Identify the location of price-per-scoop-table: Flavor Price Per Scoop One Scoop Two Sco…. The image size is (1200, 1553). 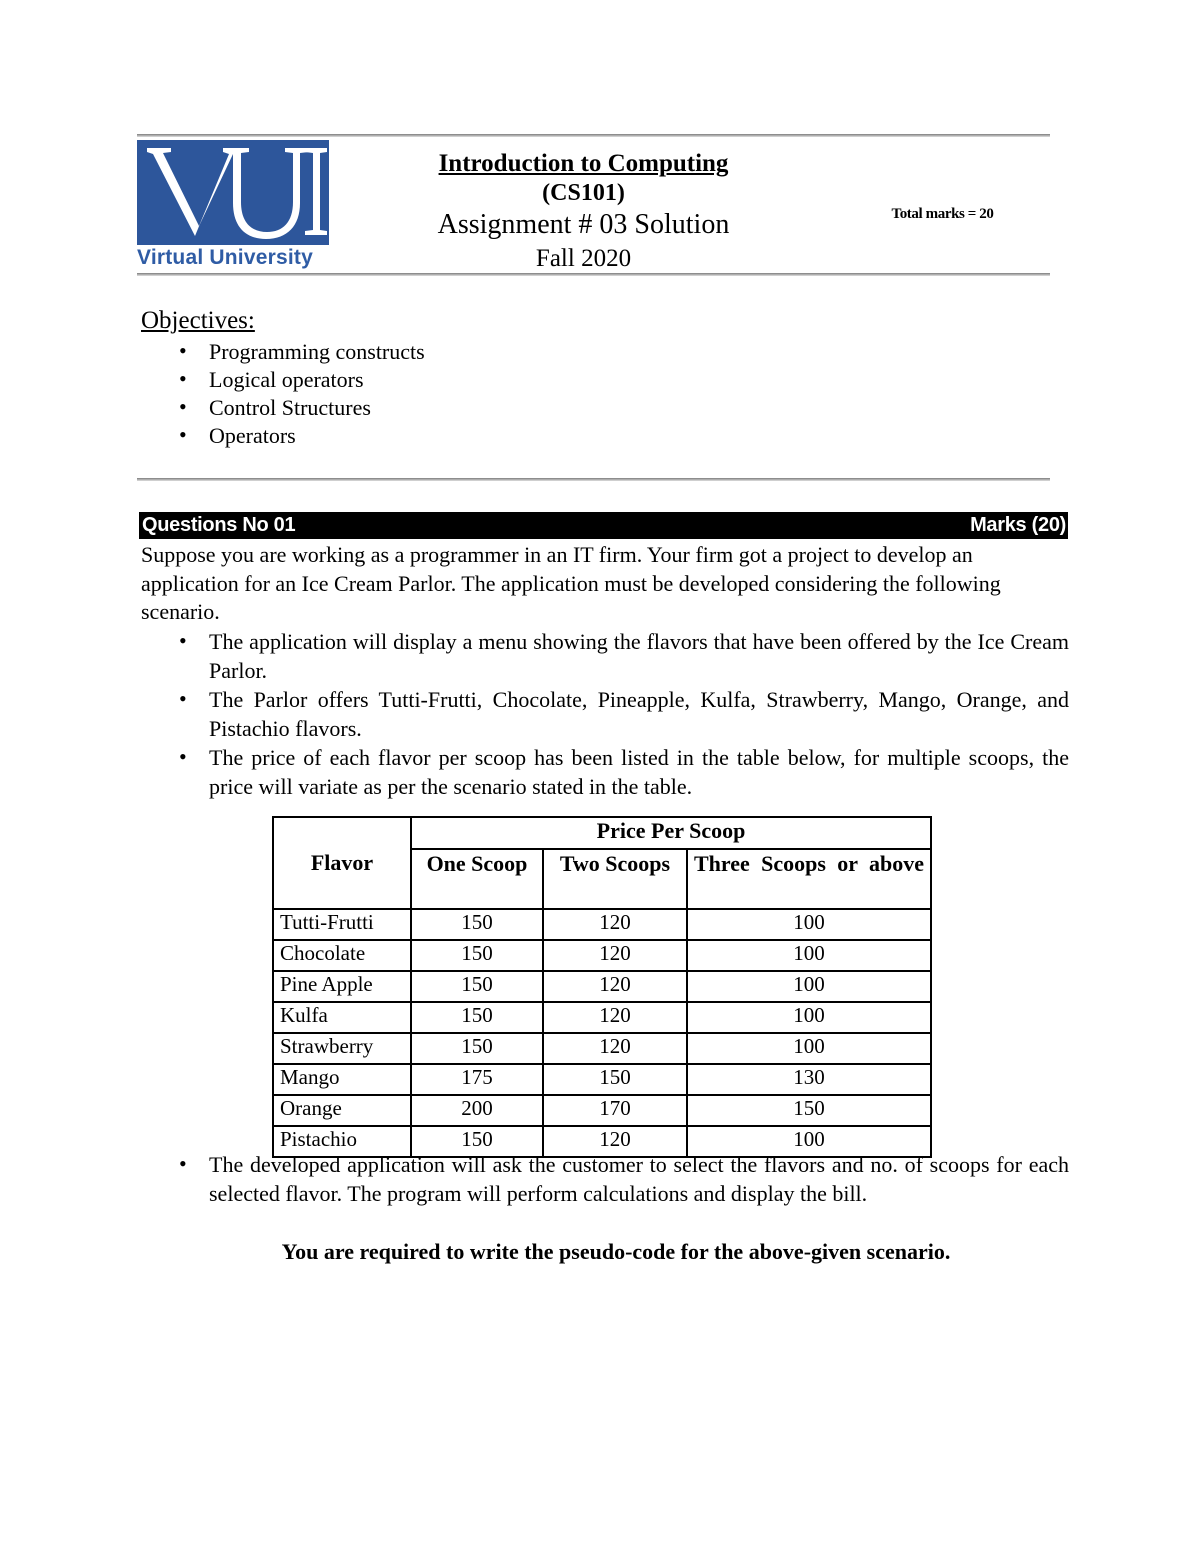
(602, 987).